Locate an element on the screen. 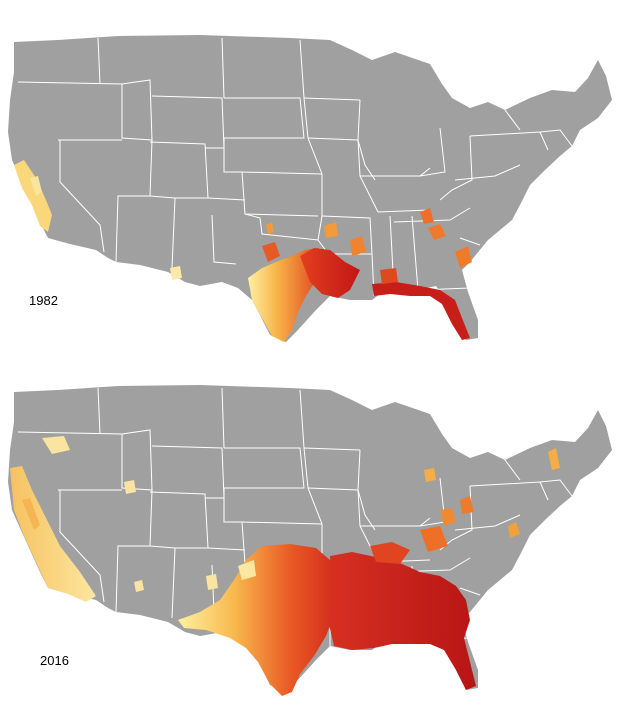 This screenshot has width=623, height=719. year-label-1982: 1982 is located at coordinates (43, 300).